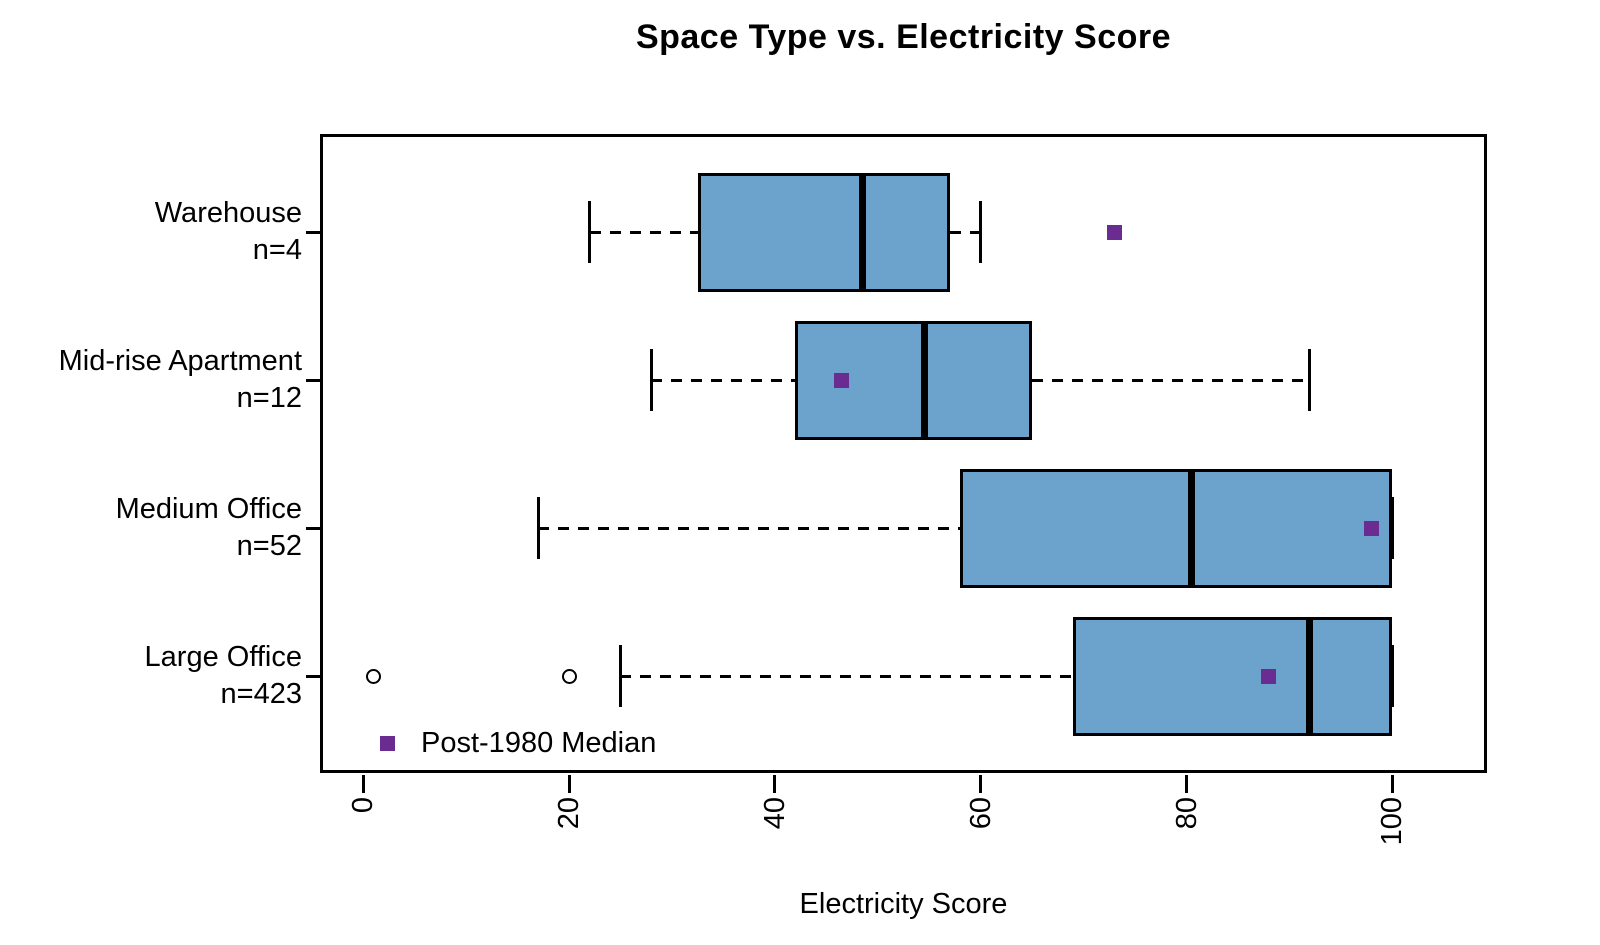 The height and width of the screenshot is (945, 1600). What do you see at coordinates (1114, 232) in the screenshot?
I see `post1980-marker-warehouse` at bounding box center [1114, 232].